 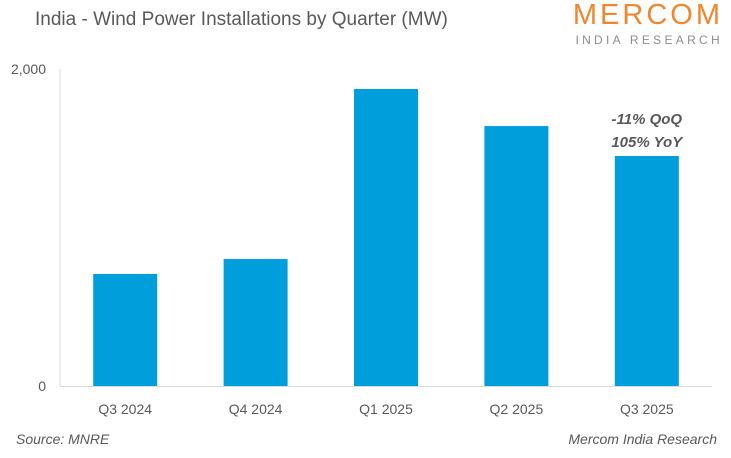 What do you see at coordinates (125, 329) in the screenshot?
I see `bar-q3-2024` at bounding box center [125, 329].